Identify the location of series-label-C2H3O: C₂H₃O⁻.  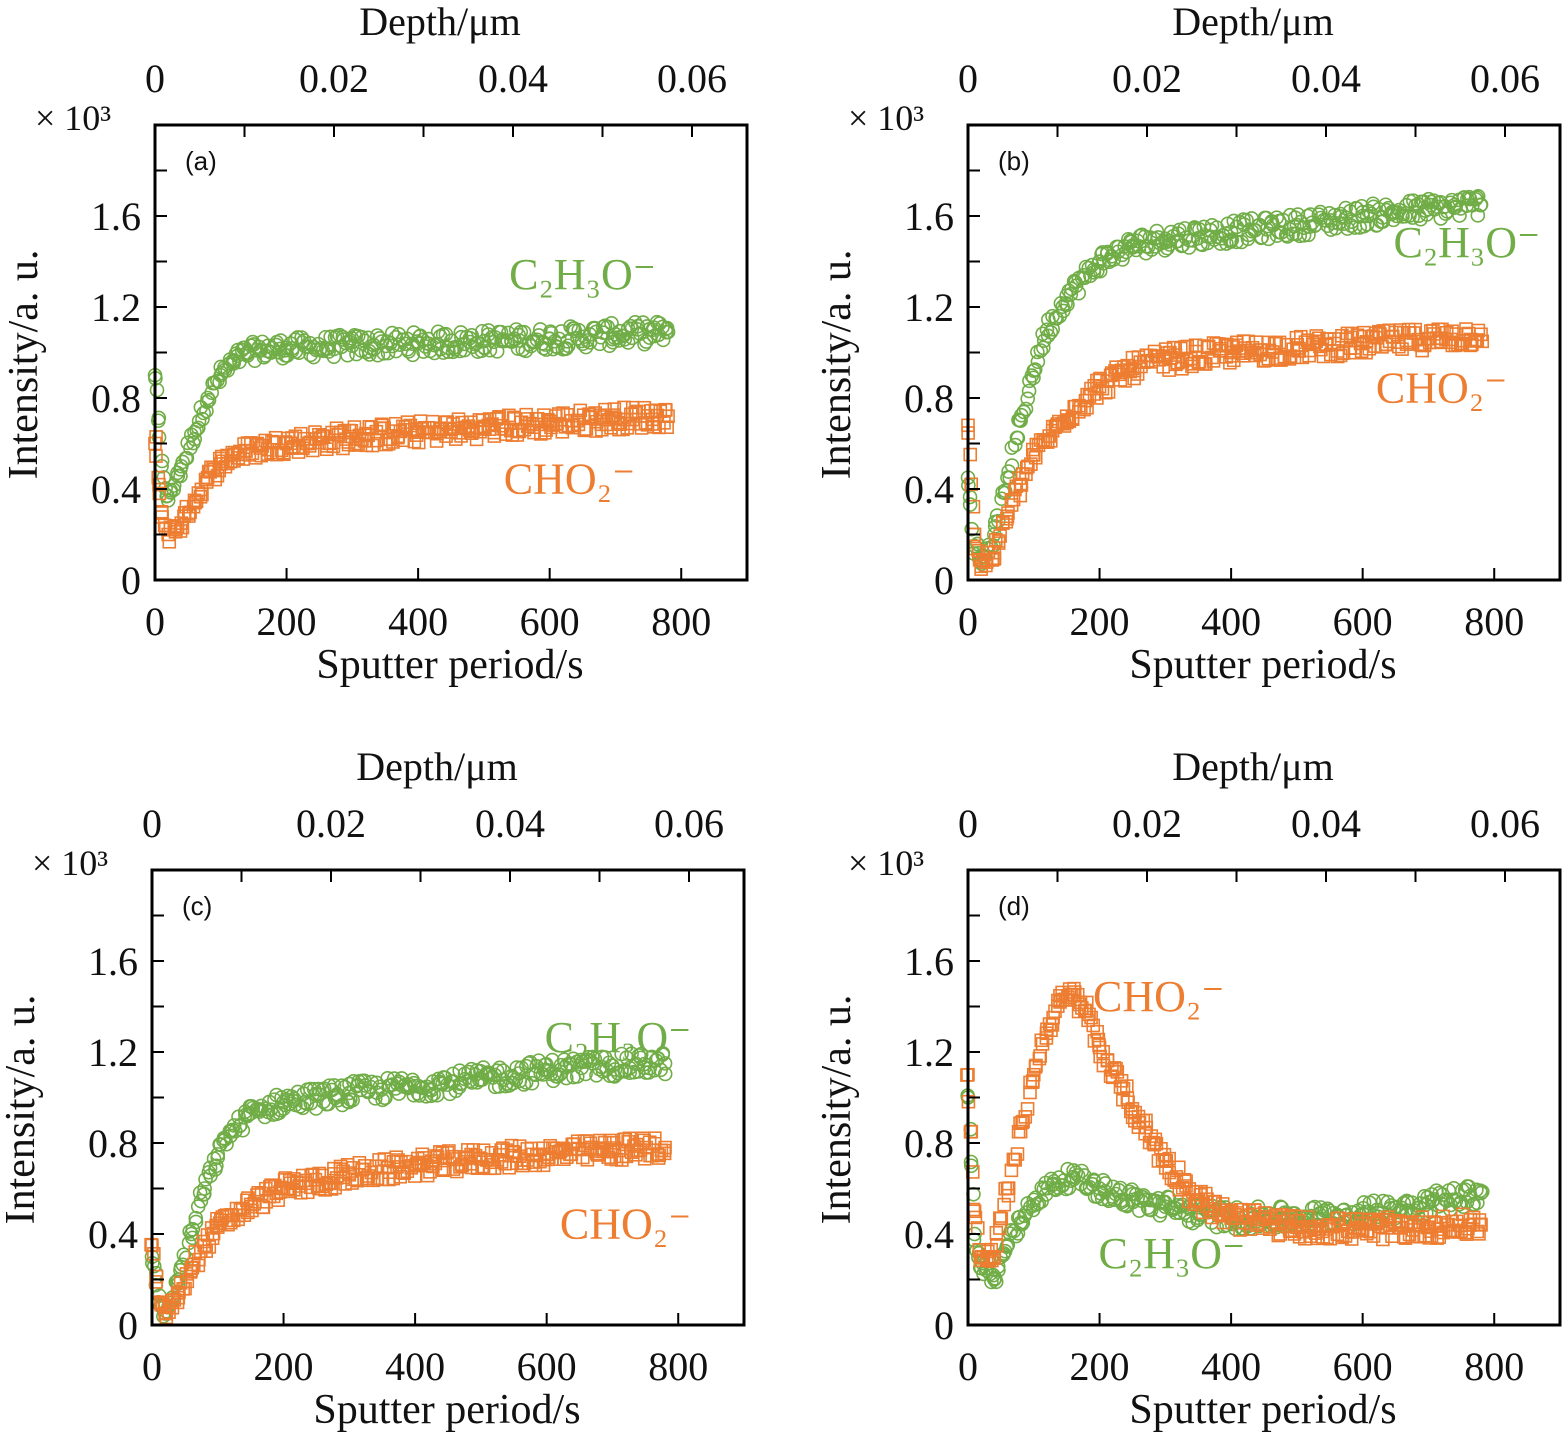
(618, 1037).